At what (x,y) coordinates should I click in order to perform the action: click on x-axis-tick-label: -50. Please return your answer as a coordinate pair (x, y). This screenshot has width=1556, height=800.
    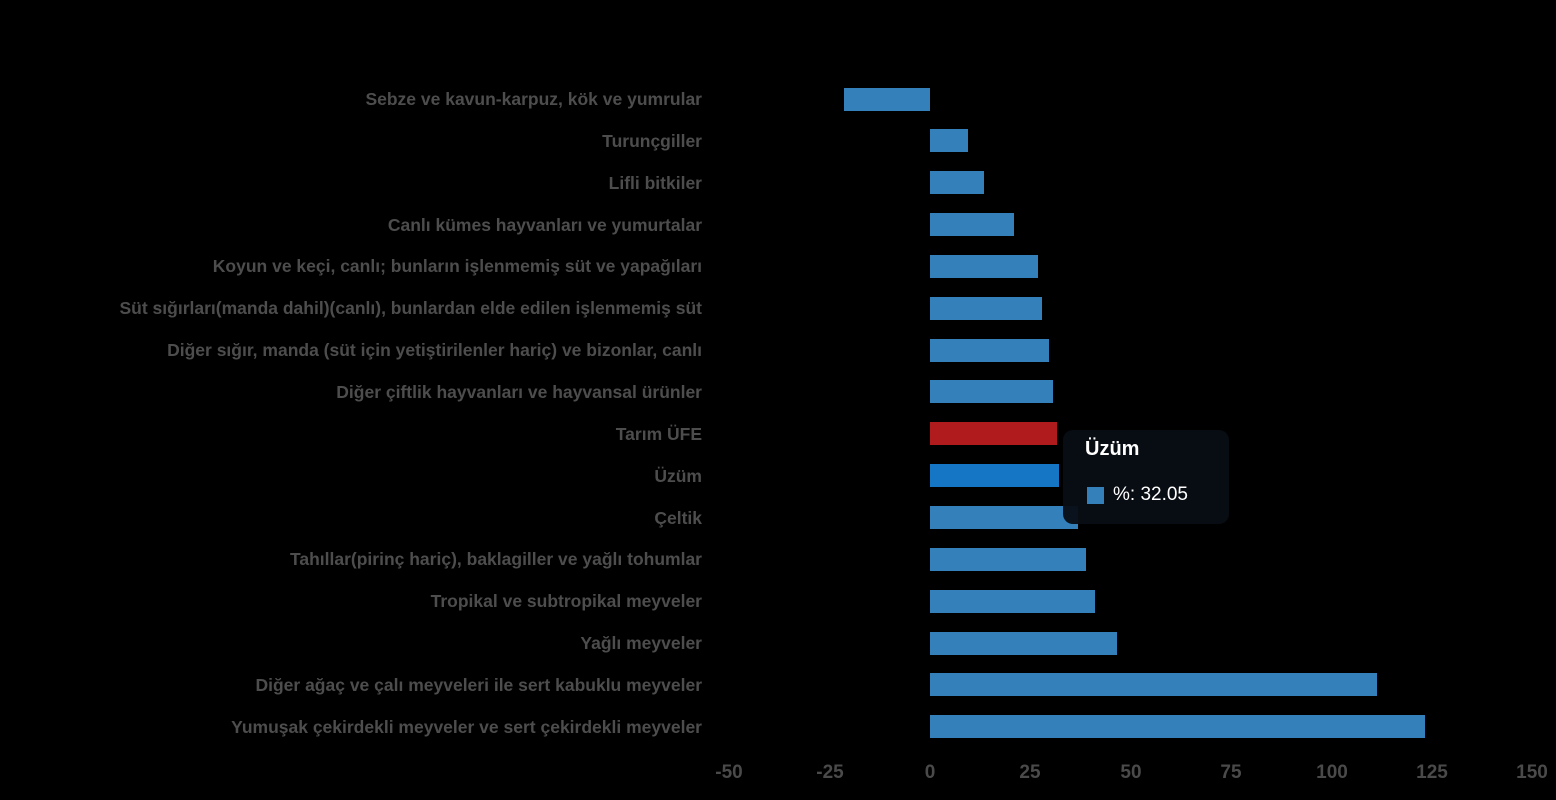
    Looking at the image, I should click on (729, 772).